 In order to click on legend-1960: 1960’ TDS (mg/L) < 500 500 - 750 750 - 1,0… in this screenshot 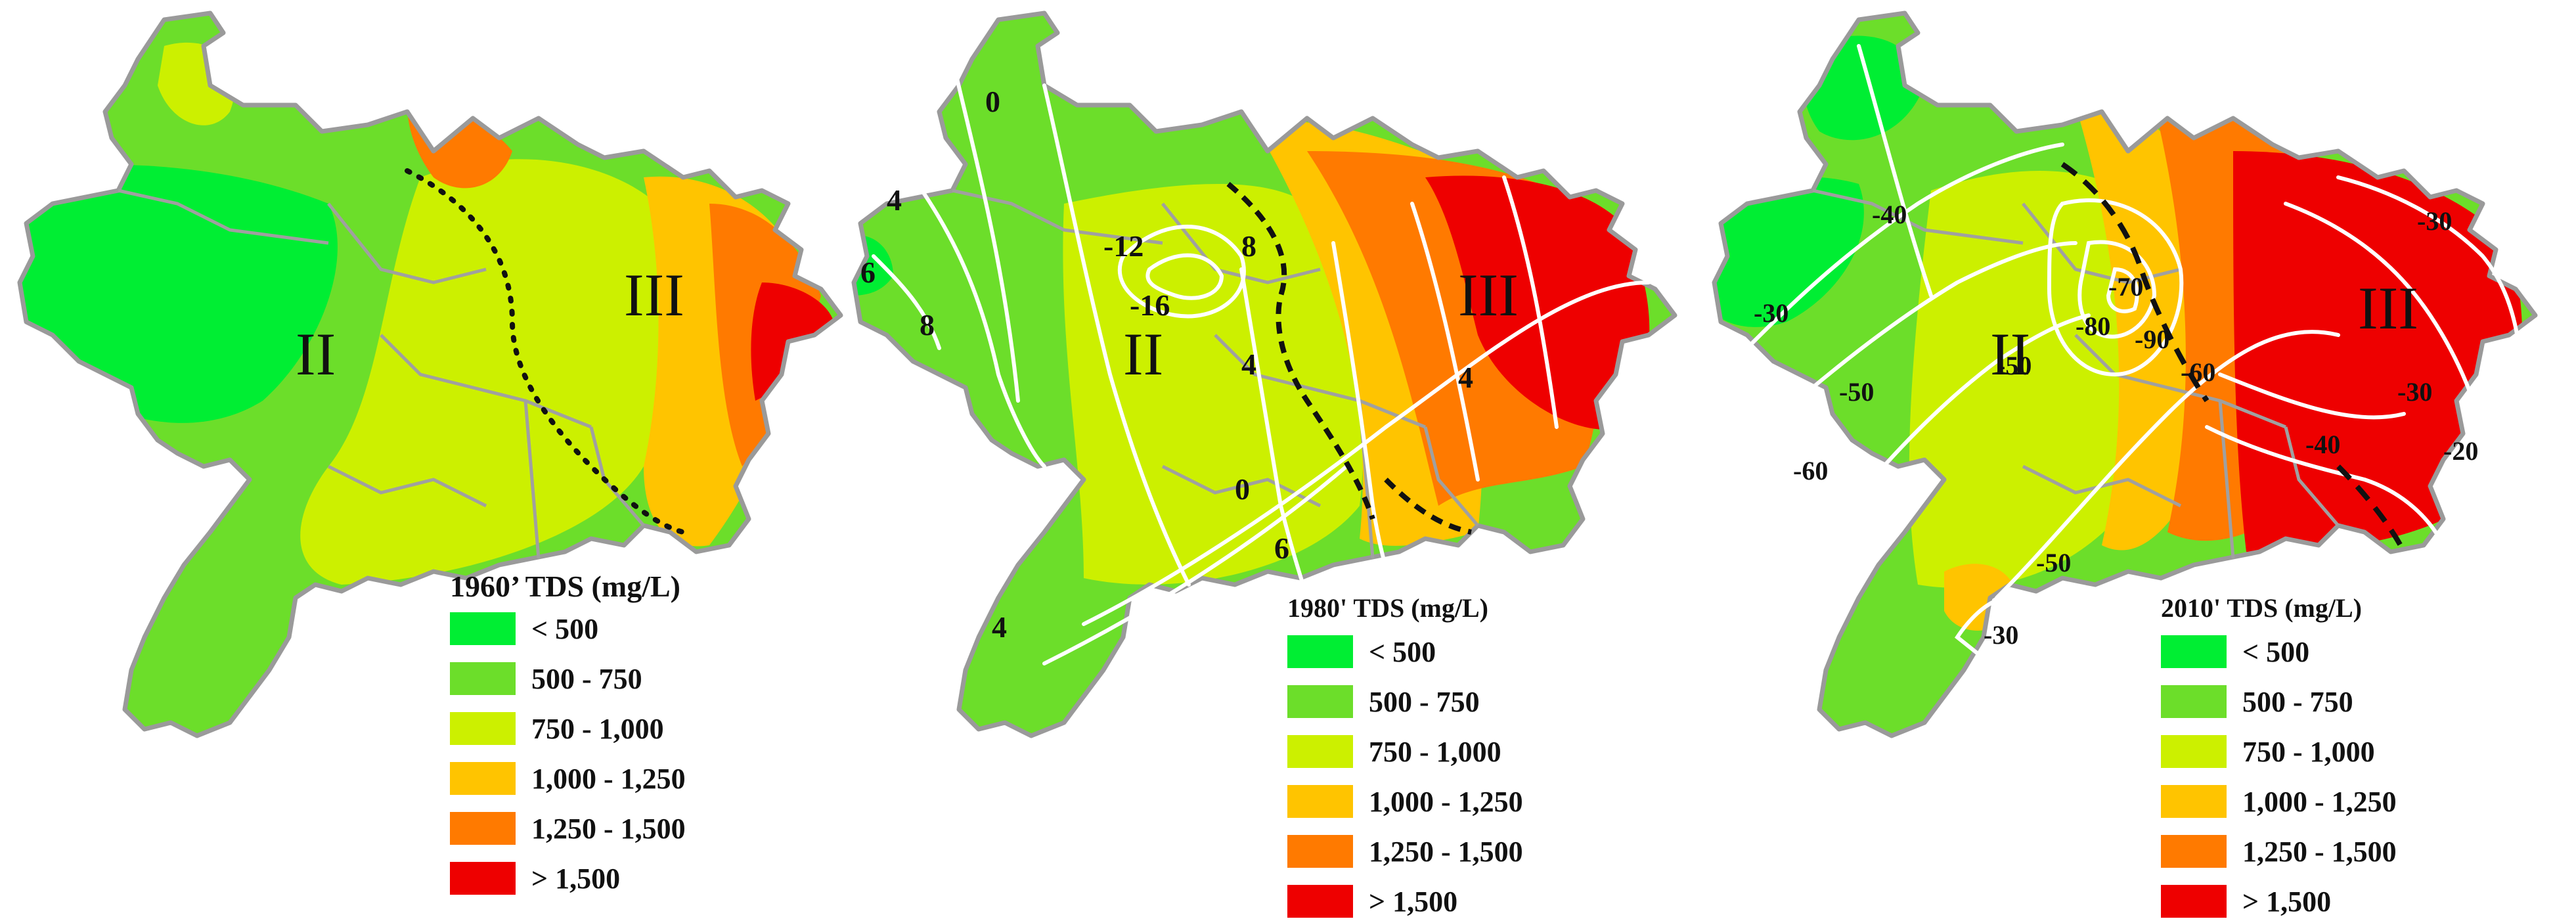, I will do `click(568, 733)`.